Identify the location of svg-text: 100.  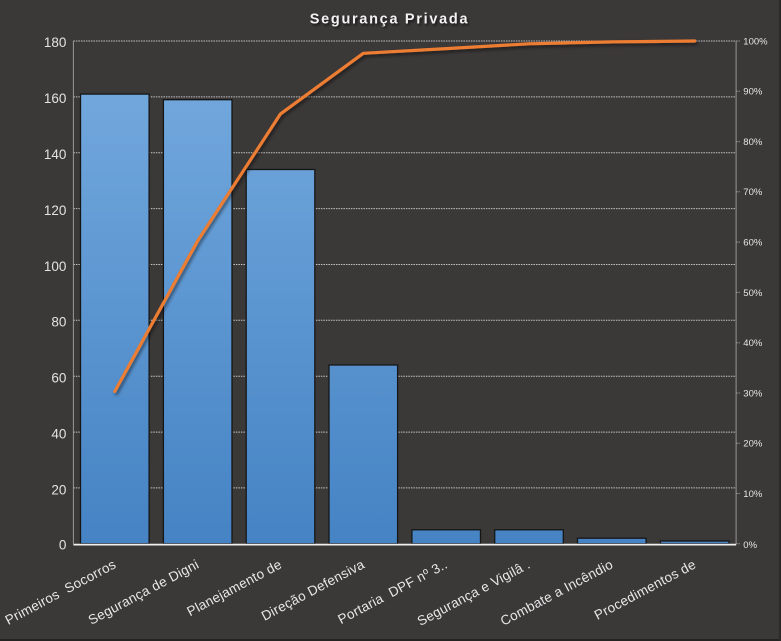
(55, 266).